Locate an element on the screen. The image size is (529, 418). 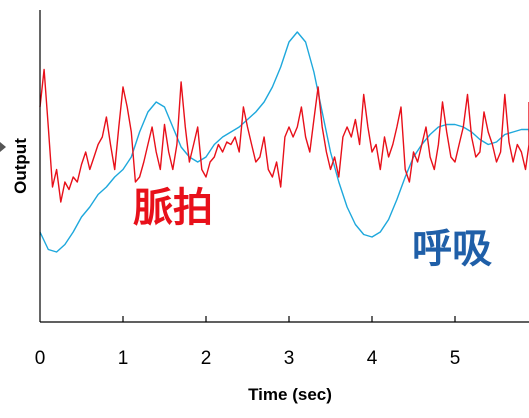
x-tick-labels: 0 1 2 3 4 5 is located at coordinates (248, 358).